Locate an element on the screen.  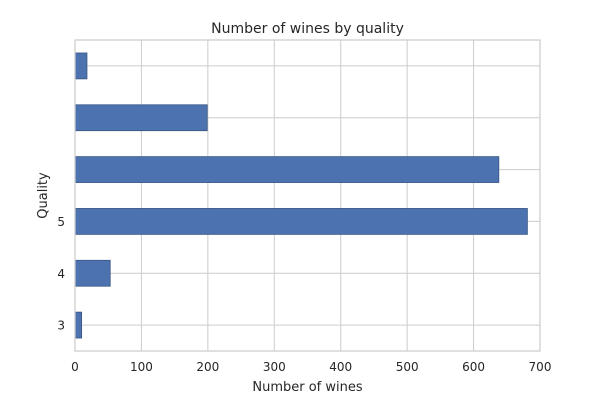
y-tick-label: 3 is located at coordinates (61, 326).